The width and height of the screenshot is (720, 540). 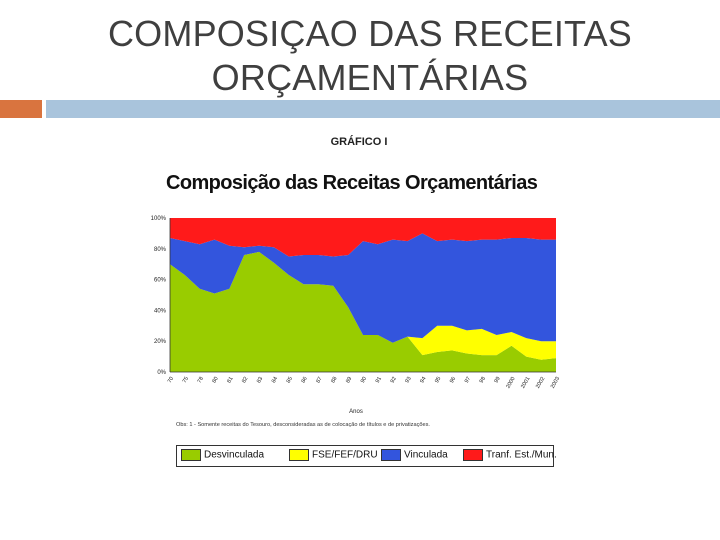 What do you see at coordinates (555, 383) in the screenshot?
I see `x-tick-label: 2003` at bounding box center [555, 383].